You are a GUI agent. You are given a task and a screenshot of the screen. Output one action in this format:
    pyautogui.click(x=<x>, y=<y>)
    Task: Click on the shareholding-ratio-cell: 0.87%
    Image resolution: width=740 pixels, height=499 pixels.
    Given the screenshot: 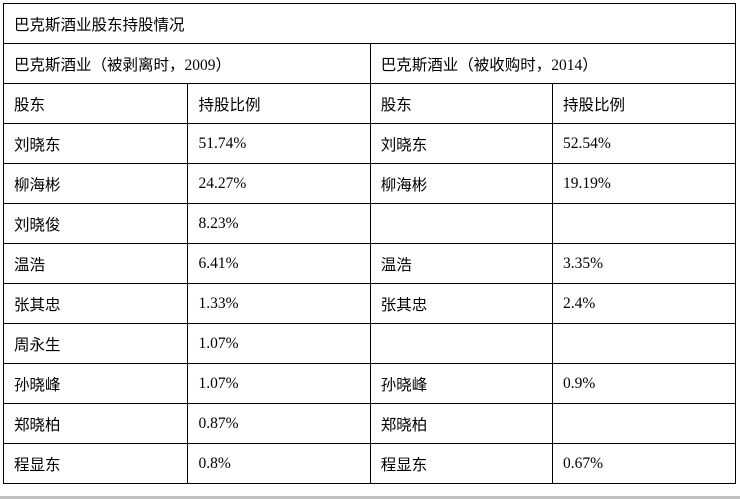 What is the action you would take?
    pyautogui.click(x=279, y=423)
    